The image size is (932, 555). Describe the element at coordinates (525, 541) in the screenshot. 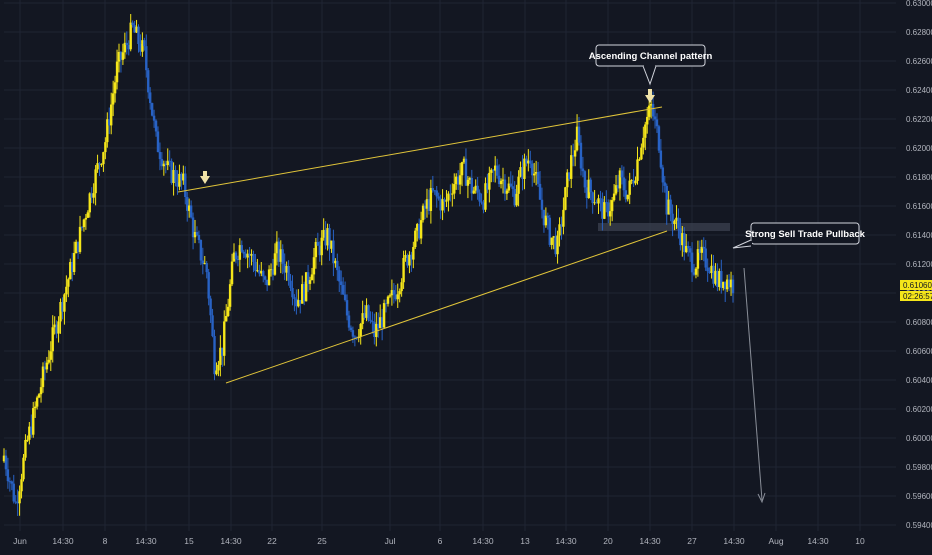

I see `time-tick-label: 13` at that location.